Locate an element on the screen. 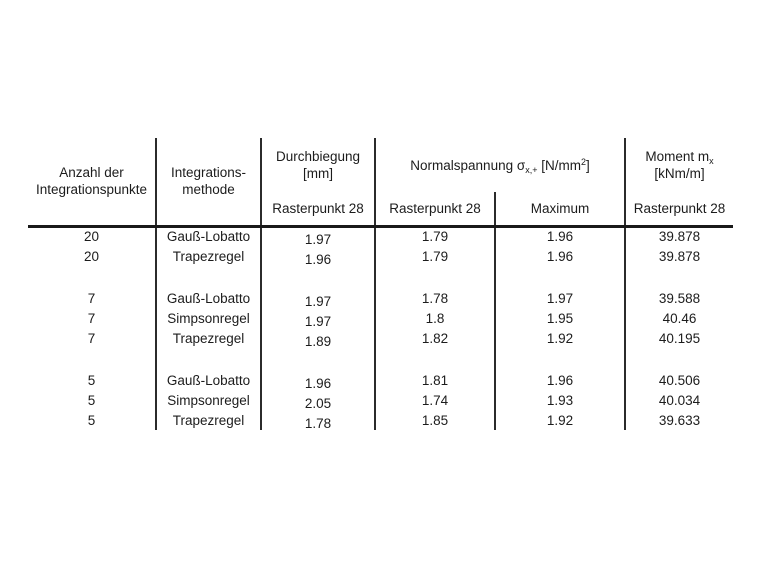 This screenshot has height=570, width=760. table-row: 20 Gauß-Lobatto 1.97 1.79 1.96 39.878 is located at coordinates (380, 237).